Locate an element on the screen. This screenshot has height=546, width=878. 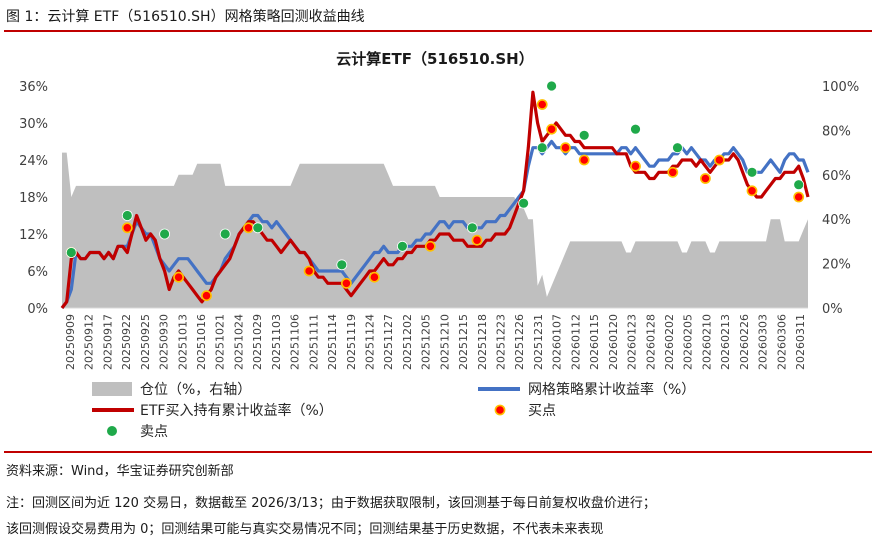
x-tick-label: 20251021 is located at coordinates (220, 342).